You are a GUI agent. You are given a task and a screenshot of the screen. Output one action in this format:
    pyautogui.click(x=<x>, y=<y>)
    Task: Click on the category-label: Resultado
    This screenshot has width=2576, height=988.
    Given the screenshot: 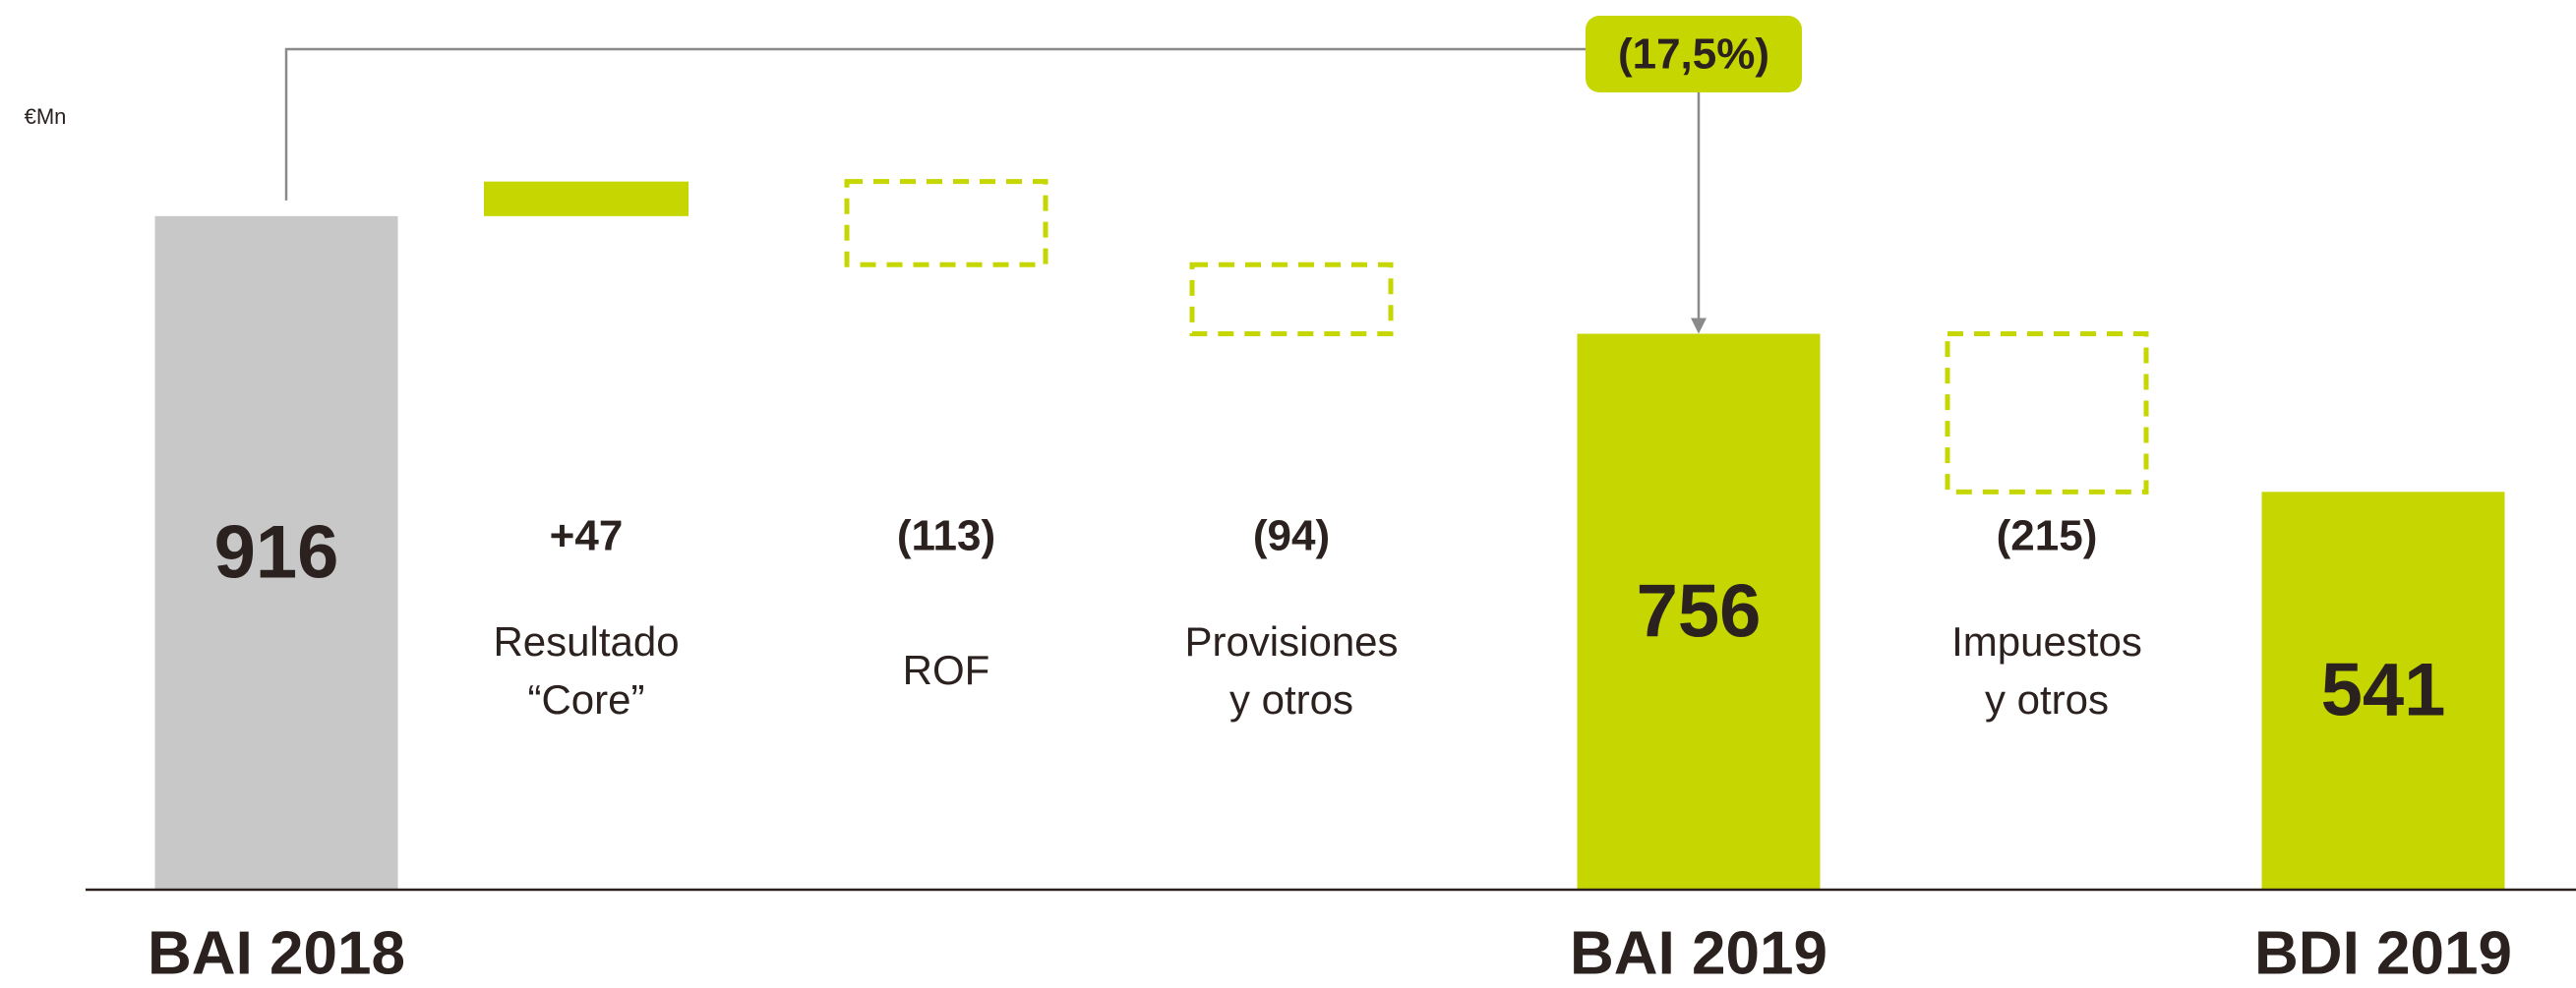 What is the action you would take?
    pyautogui.click(x=586, y=641)
    